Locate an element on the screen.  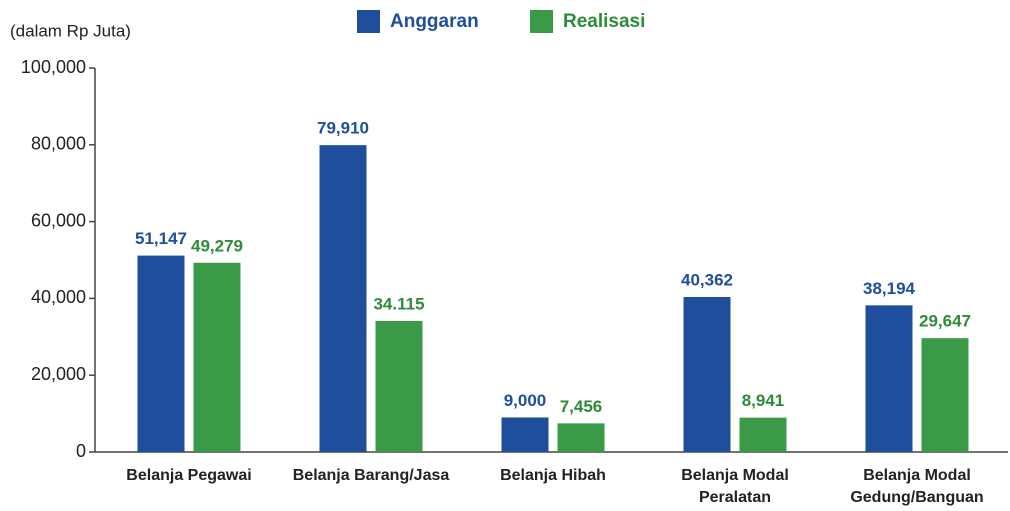
value-label: 9,000 is located at coordinates (525, 400).